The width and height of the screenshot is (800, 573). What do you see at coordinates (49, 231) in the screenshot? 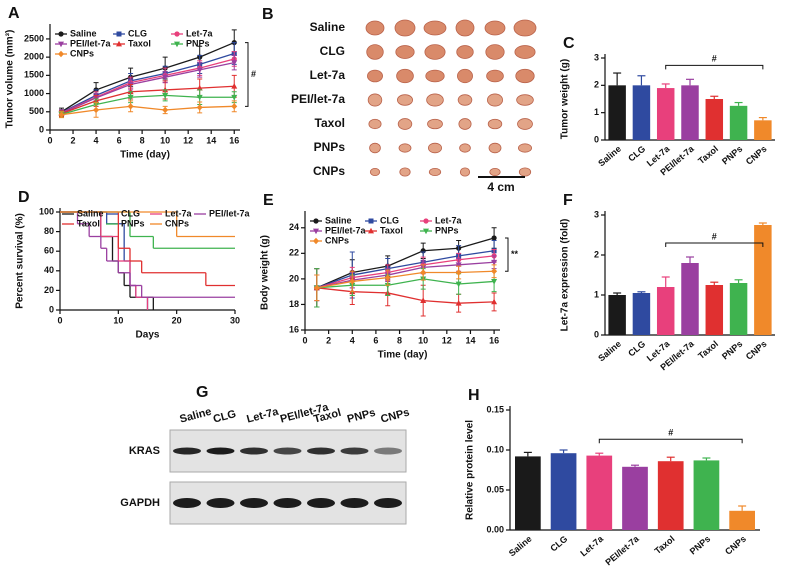
I see `y-tick-label: 80` at bounding box center [49, 231].